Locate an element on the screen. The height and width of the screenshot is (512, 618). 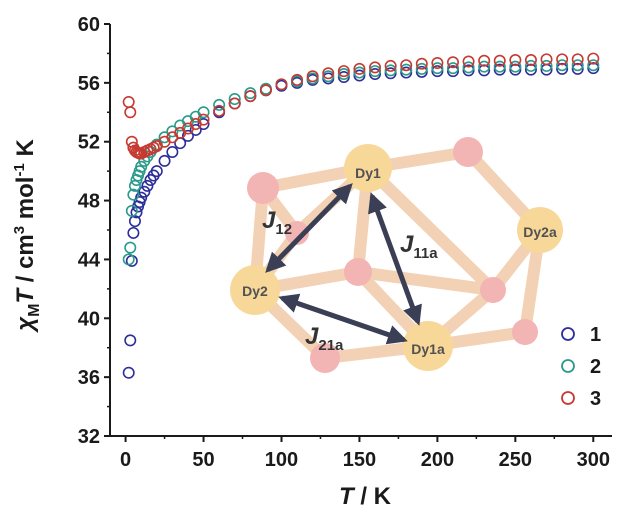
x-tick-label: 100 is located at coordinates (281, 460).